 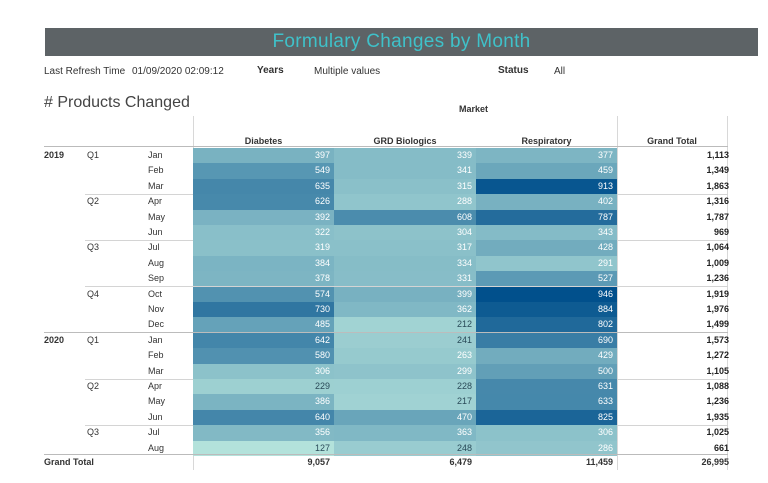 I want to click on cell-grd-biologics: 241, so click(x=405, y=340).